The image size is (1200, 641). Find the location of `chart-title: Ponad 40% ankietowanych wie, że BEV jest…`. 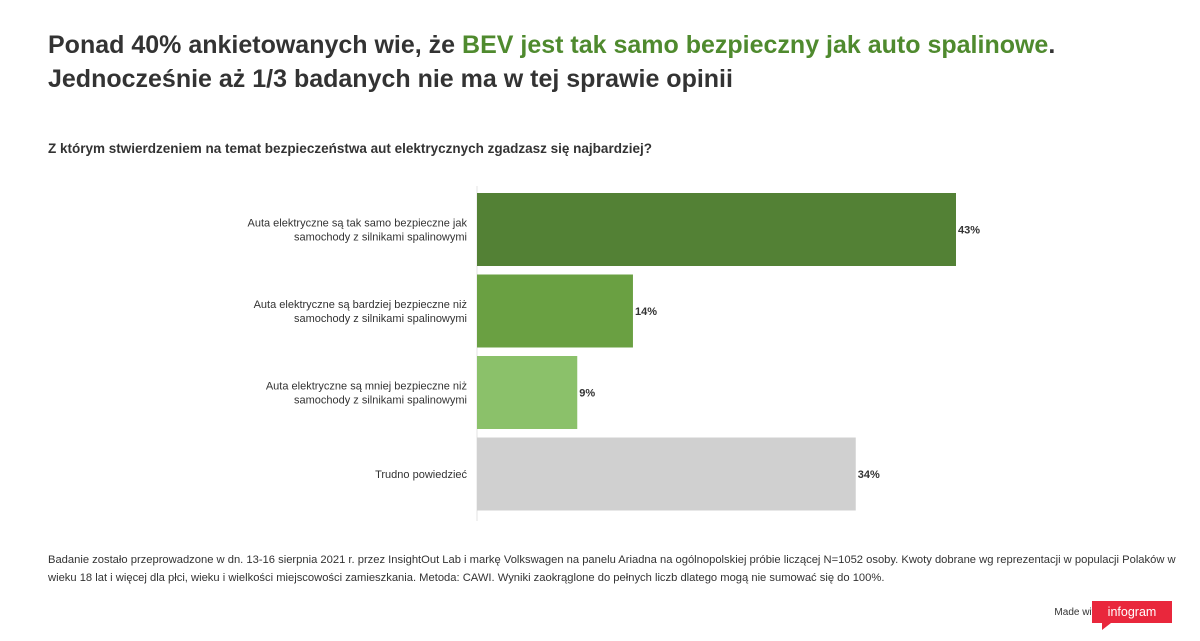

chart-title: Ponad 40% ankietowanych wie, że BEV jest… is located at coordinates (608, 62).